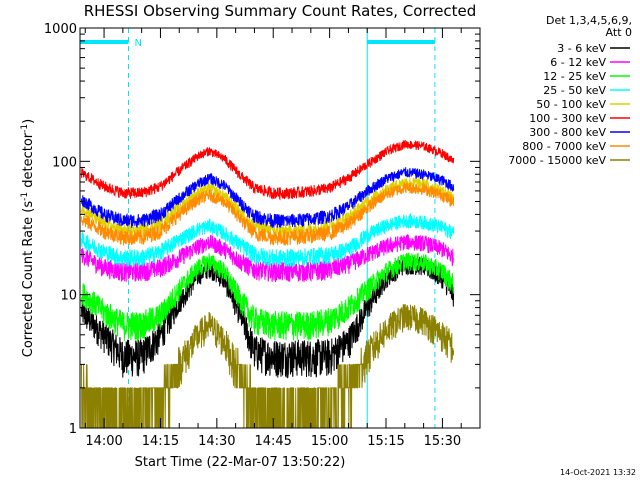 This screenshot has width=640, height=480. I want to click on x-tick-label: 15:15, so click(385, 441).